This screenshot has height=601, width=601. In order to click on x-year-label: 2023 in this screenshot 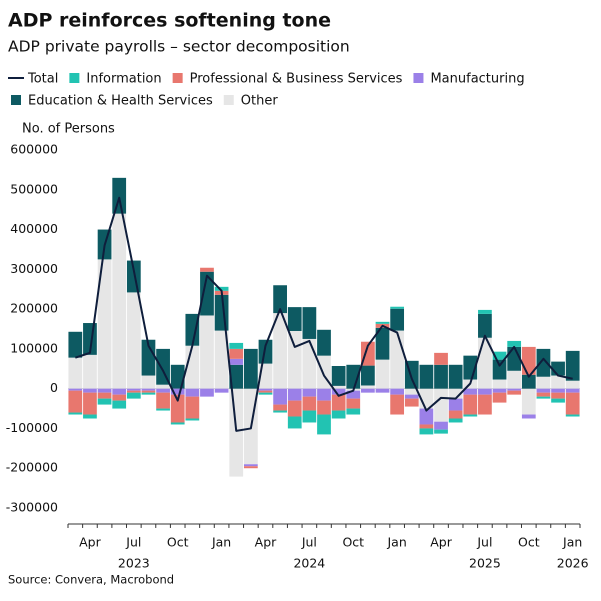, I will do `click(134, 562)`.